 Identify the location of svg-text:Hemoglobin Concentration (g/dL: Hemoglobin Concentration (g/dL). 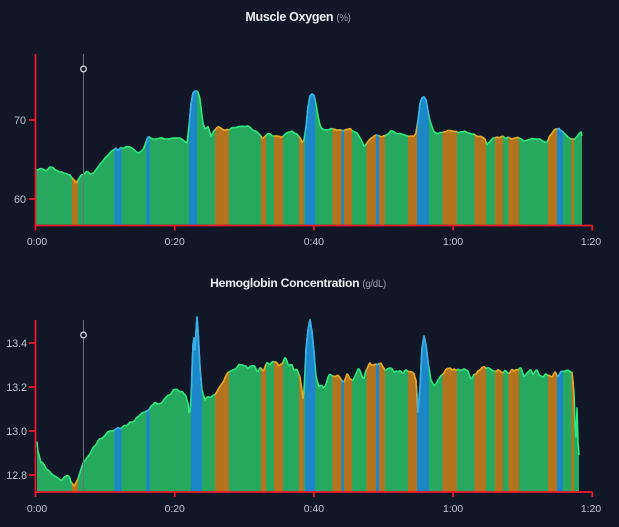
(298, 283).